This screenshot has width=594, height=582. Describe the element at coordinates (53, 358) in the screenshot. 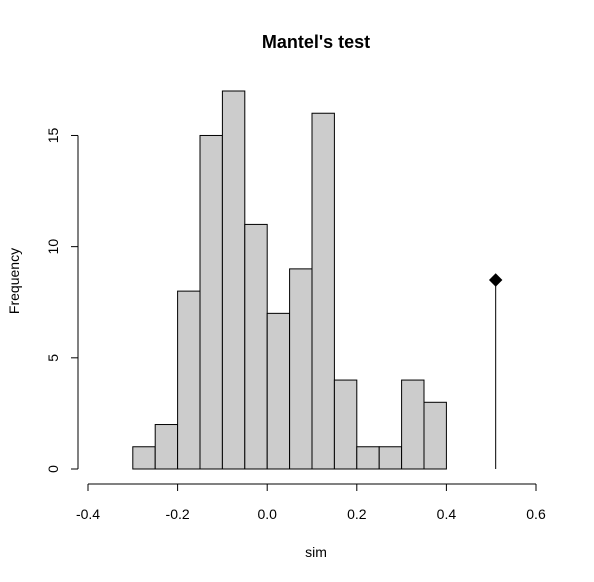

I see `y-tick-label-1: 5` at that location.